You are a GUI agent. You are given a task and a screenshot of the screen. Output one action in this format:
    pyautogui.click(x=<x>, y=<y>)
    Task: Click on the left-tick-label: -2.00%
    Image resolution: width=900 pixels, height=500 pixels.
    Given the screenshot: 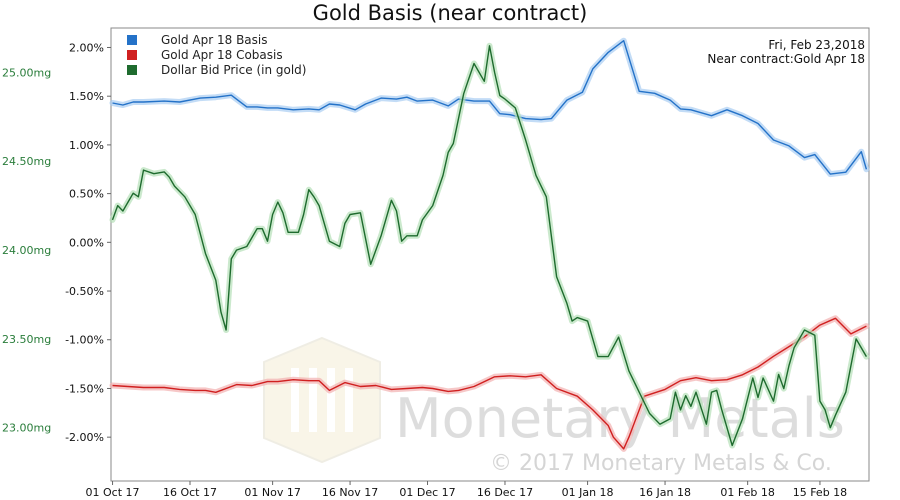 What is the action you would take?
    pyautogui.click(x=84, y=437)
    